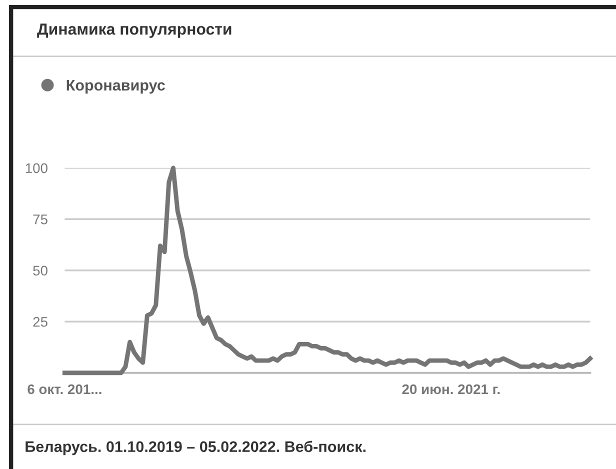  What do you see at coordinates (37, 168) in the screenshot?
I see `y-tick-label: 100` at bounding box center [37, 168].